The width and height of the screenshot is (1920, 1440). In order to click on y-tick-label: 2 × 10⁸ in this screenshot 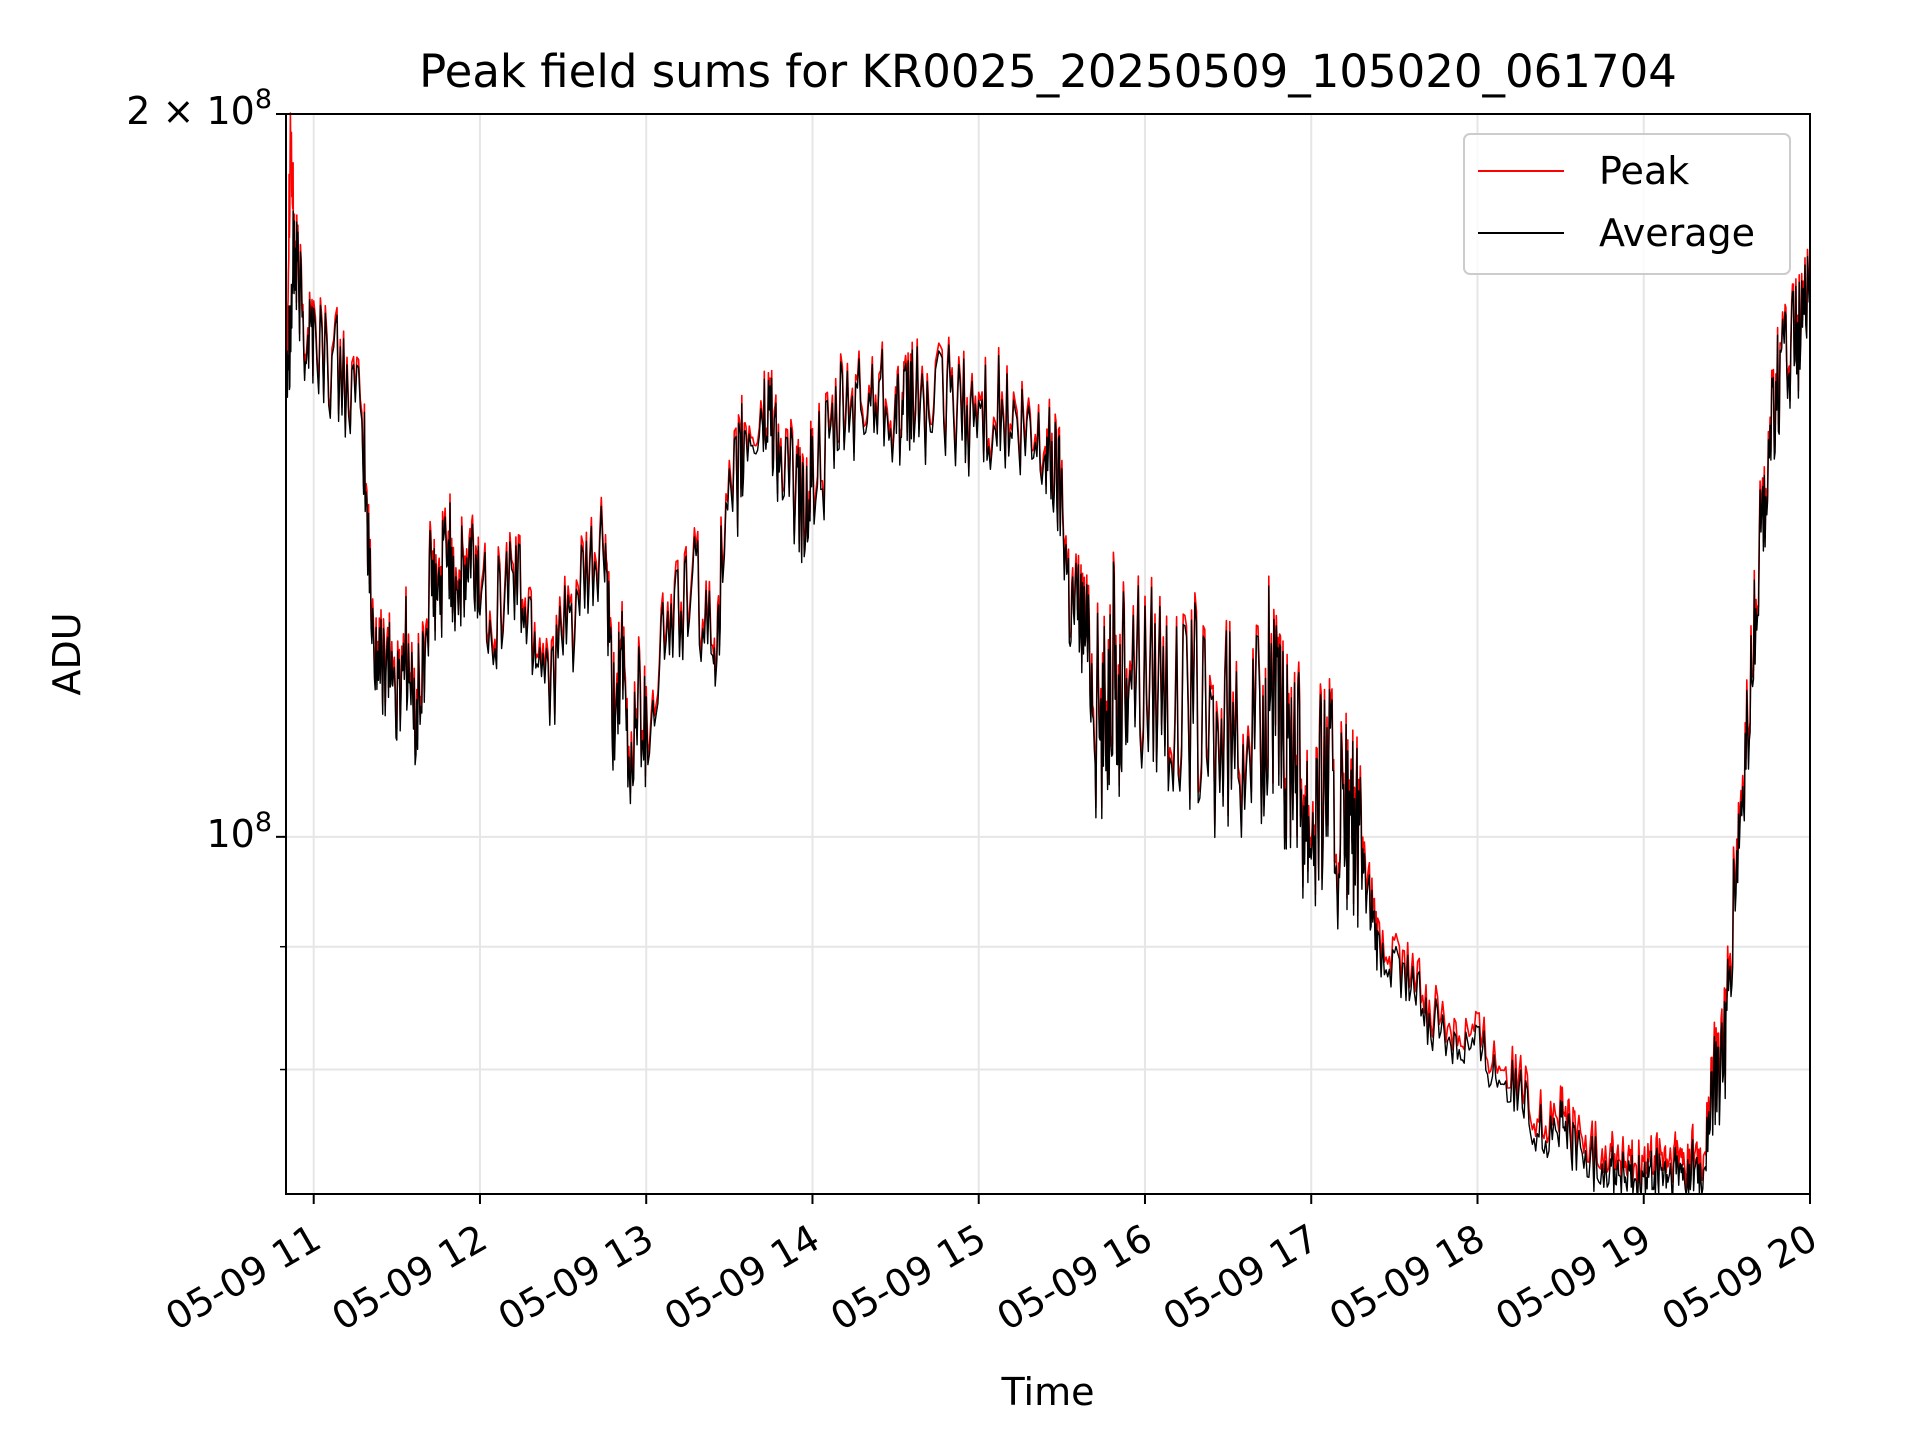, I will do `click(199, 108)`.